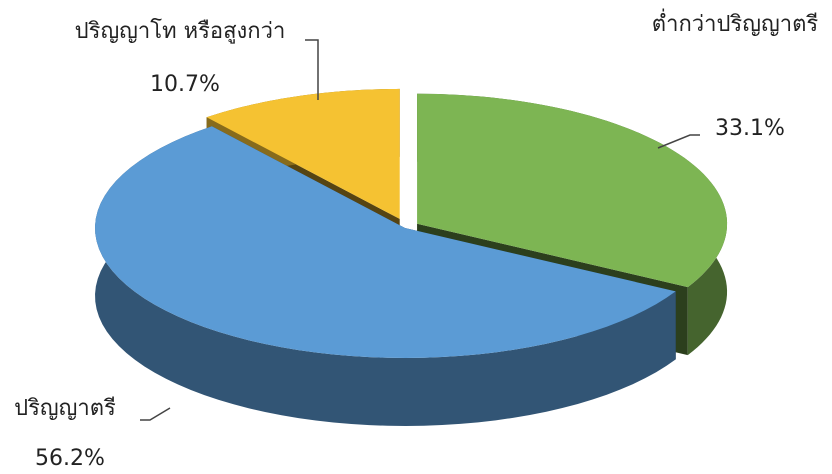 This screenshot has height=474, width=832. What do you see at coordinates (70, 458) in the screenshot?
I see `value-label: 56.2%` at bounding box center [70, 458].